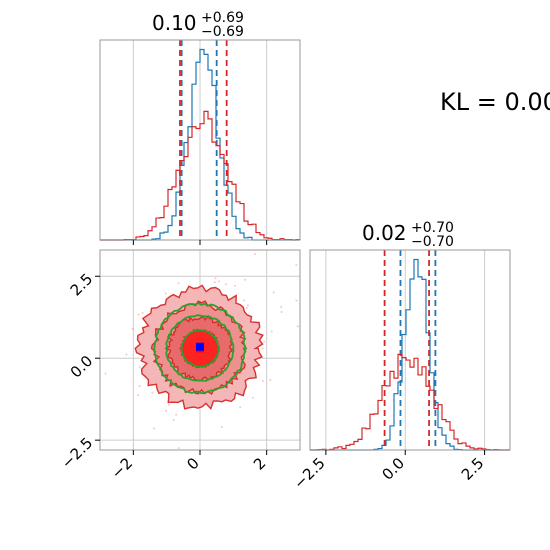 The image size is (550, 550). Describe the element at coordinates (198, 25) in the screenshot. I see `hist1-title: 0.10 +0.69 −0.69` at that location.